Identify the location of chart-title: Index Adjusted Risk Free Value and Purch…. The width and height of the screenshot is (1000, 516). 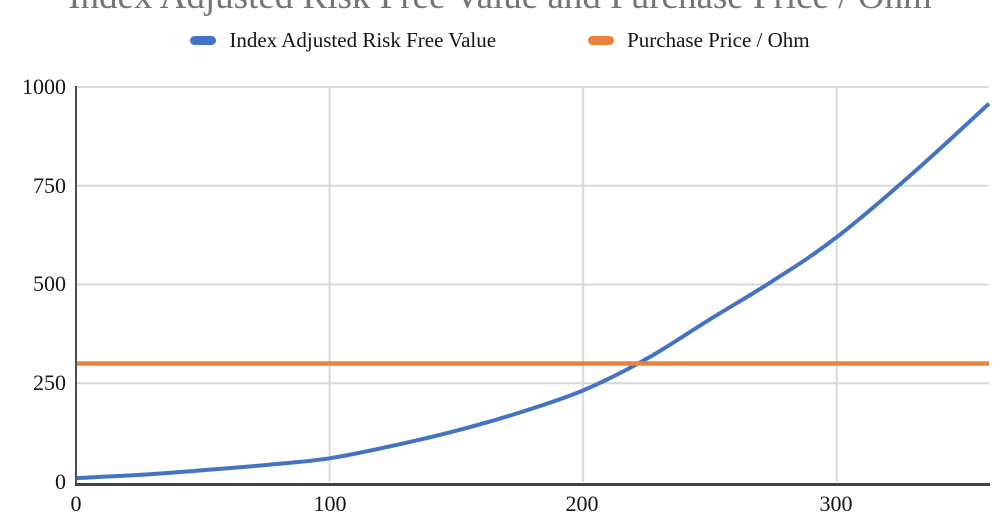
(500, 9).